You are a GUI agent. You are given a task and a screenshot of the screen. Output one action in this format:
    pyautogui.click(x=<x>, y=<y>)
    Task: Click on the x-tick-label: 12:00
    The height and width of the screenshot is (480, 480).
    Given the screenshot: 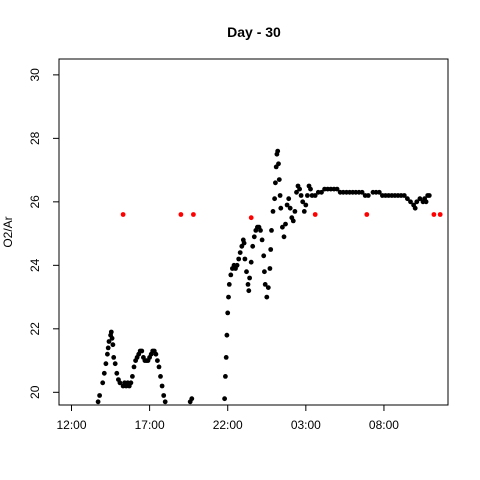 What is the action you would take?
    pyautogui.click(x=71, y=425)
    